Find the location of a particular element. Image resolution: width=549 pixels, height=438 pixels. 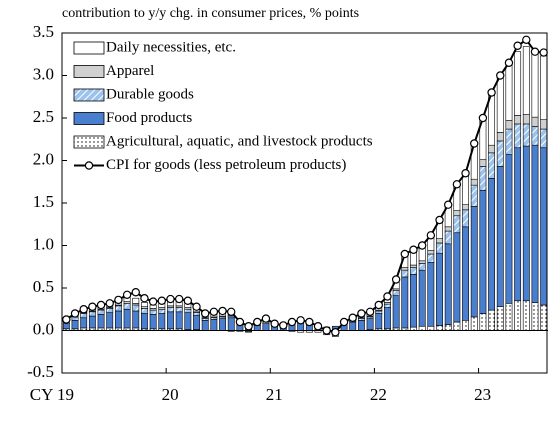

y-tick-label: 1.0 is located at coordinates (43, 243).